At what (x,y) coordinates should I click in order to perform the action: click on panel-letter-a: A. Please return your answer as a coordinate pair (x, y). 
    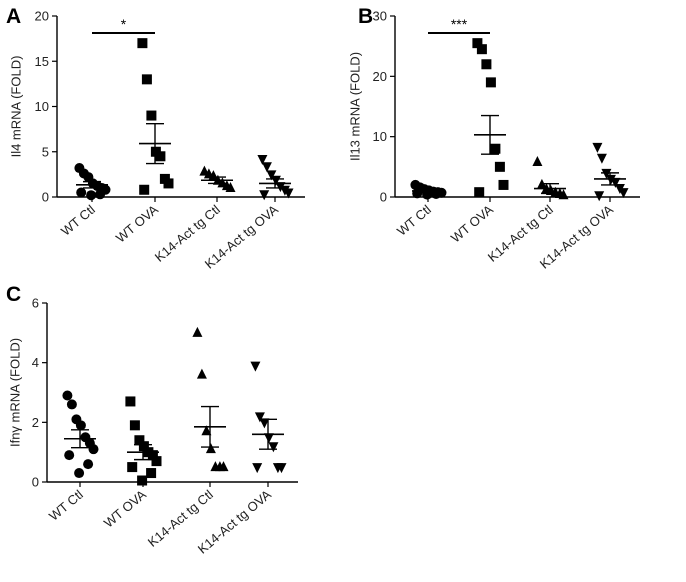
    Looking at the image, I should click on (13, 16).